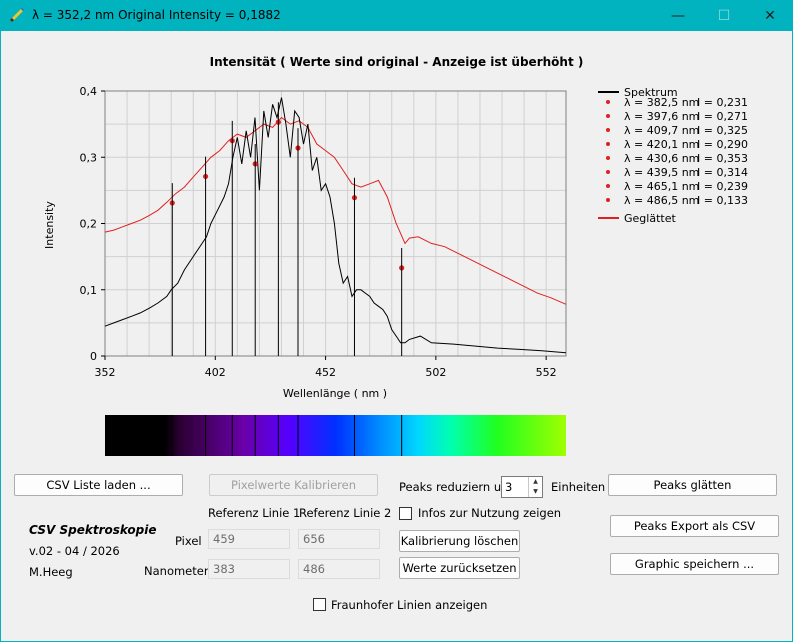  I want to click on legend-peak-intensity: I = 0,325, so click(722, 130).